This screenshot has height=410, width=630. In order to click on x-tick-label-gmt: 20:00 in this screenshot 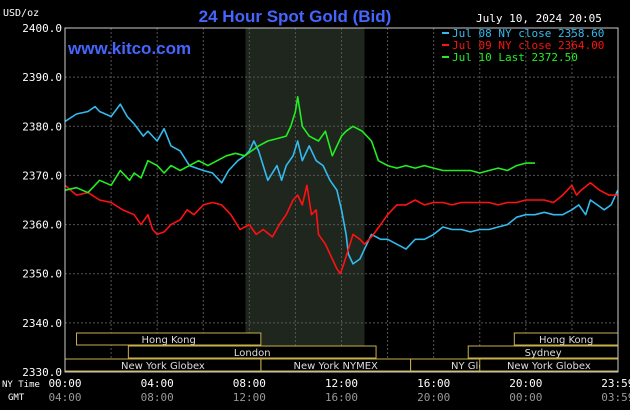, I will do `click(433, 397)`.